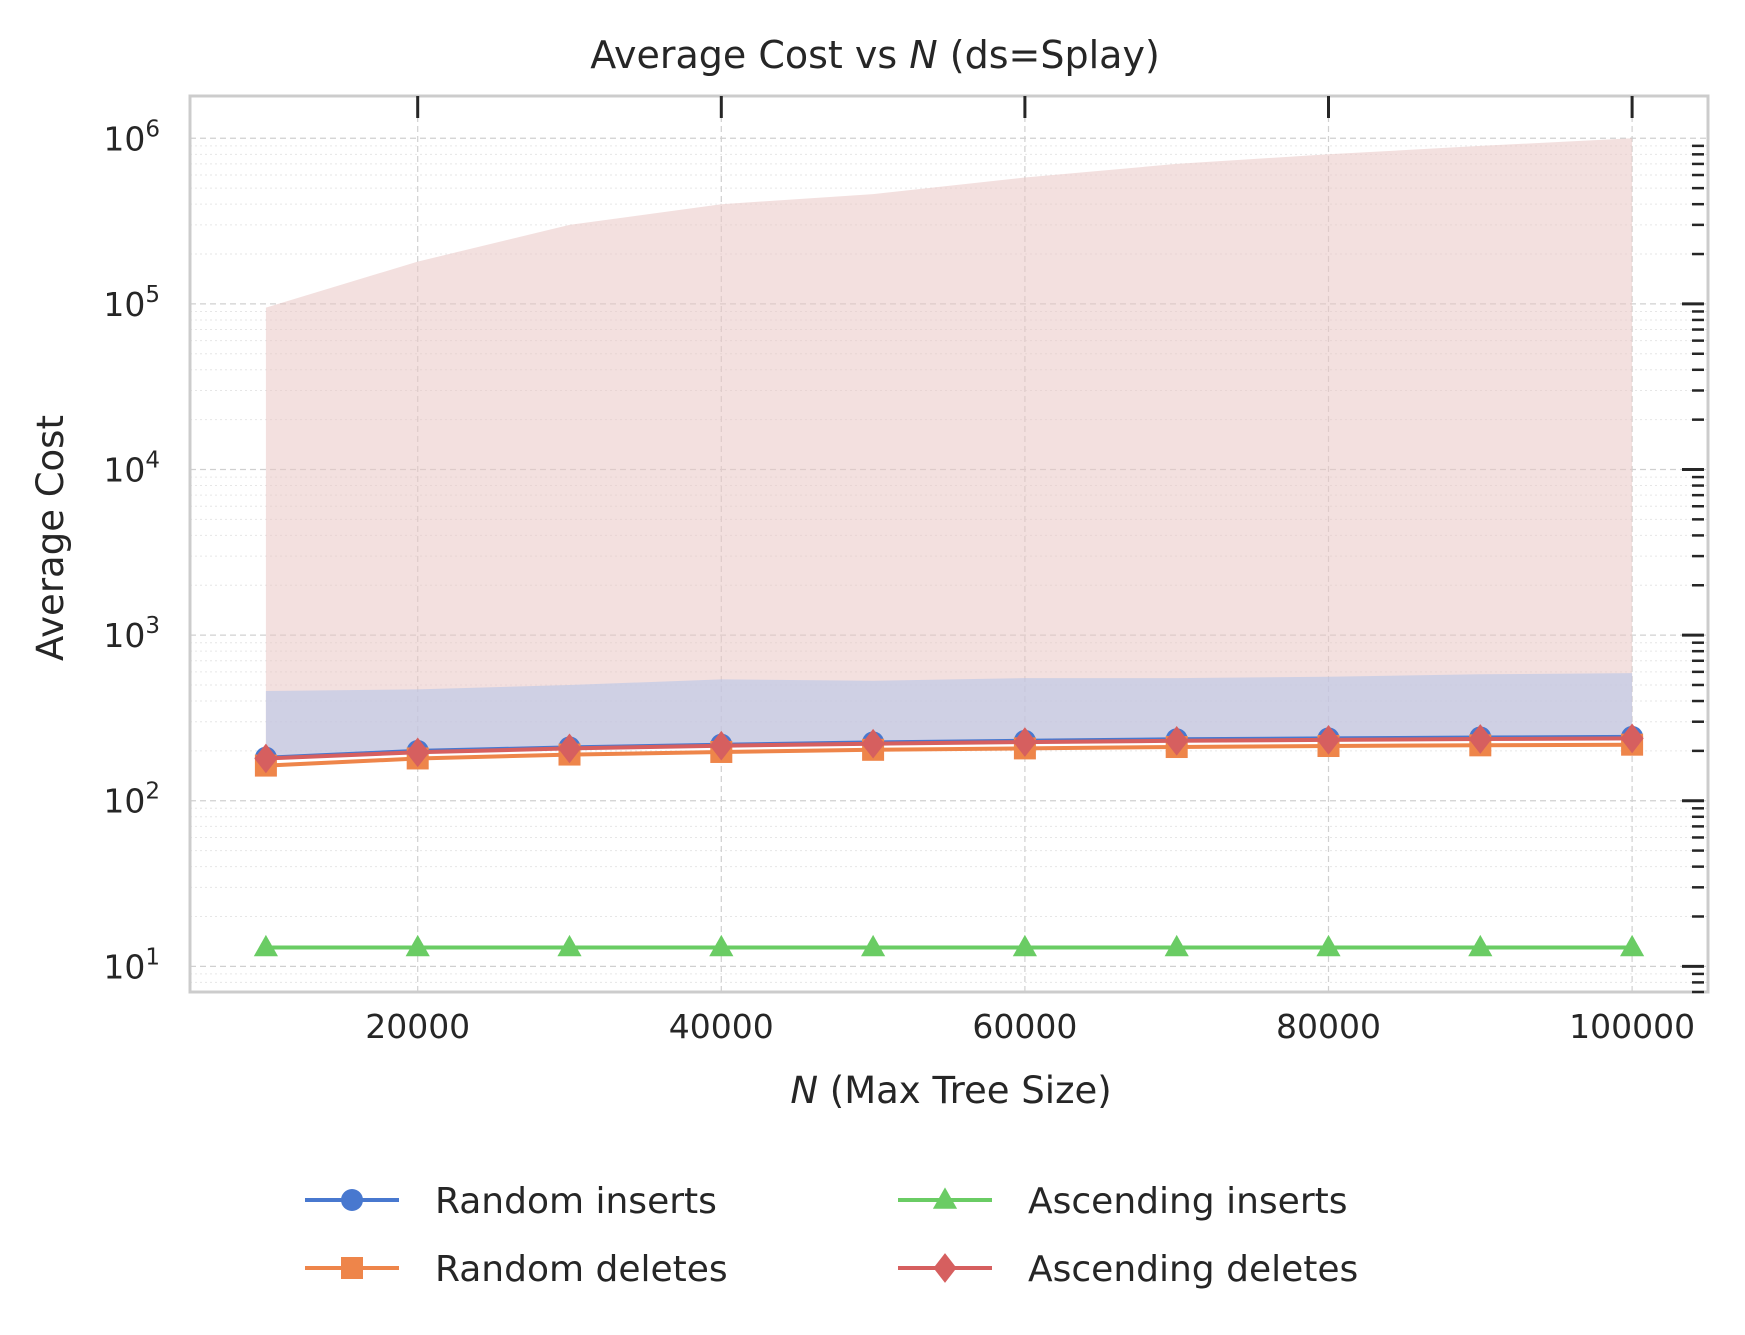 The image size is (1745, 1335). Describe the element at coordinates (875, 55) in the screenshot. I see `chart-title: Average Cost vs N (ds=Splay)` at that location.